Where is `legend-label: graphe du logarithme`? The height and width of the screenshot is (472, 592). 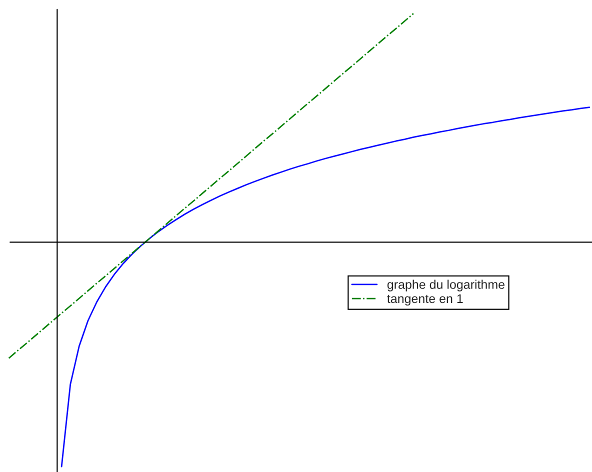
legend-label: graphe du logarithme is located at coordinates (445, 286).